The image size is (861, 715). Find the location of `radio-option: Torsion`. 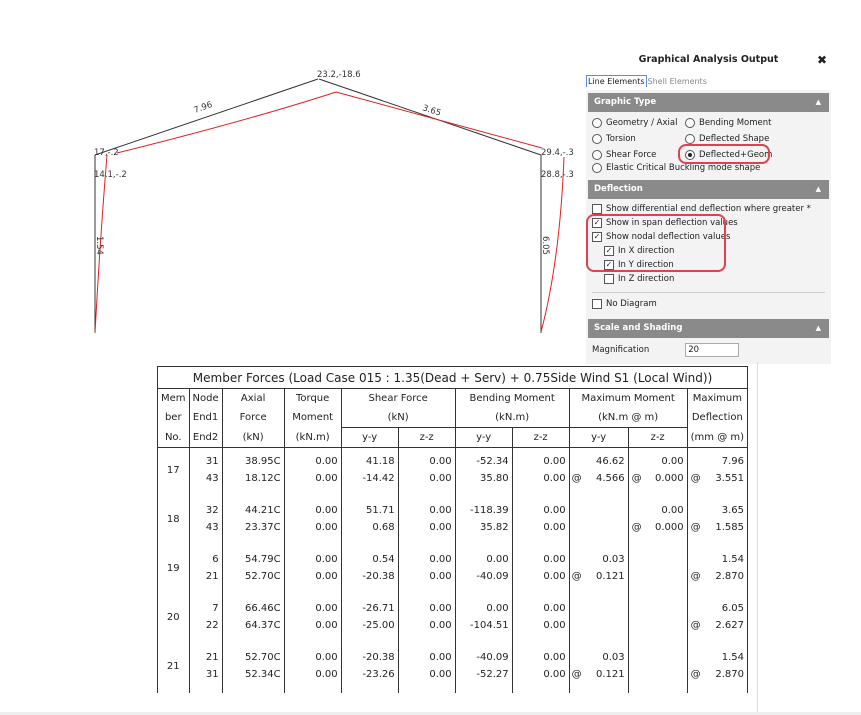

radio-option: Torsion is located at coordinates (638, 139).